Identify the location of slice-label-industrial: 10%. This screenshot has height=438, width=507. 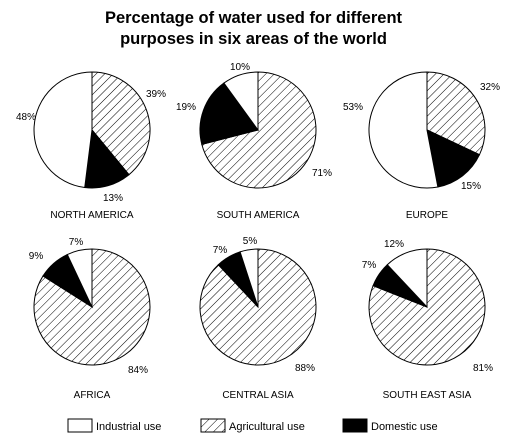
(240, 67).